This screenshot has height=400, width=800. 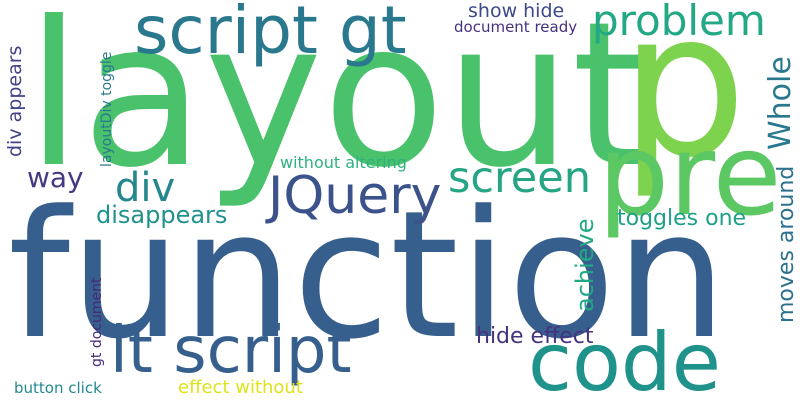 What do you see at coordinates (624, 358) in the screenshot?
I see `word-code: code` at bounding box center [624, 358].